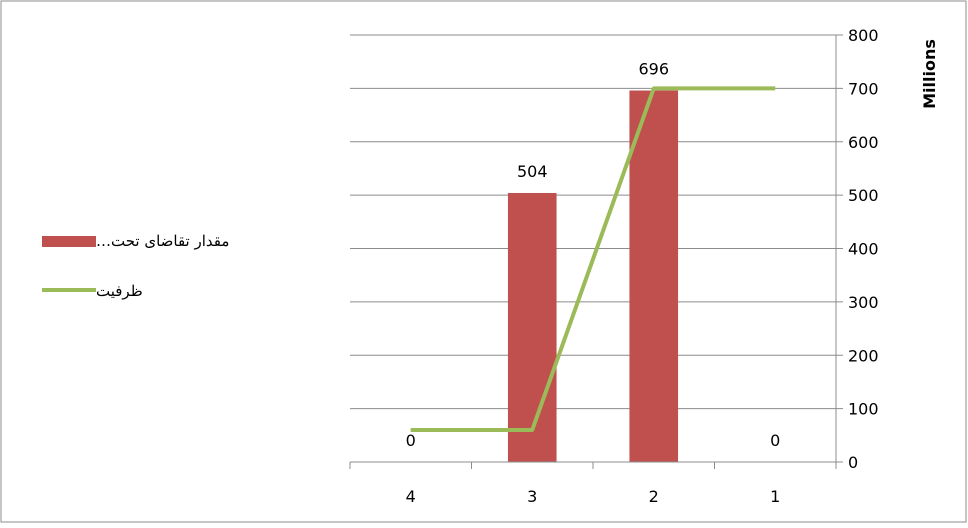 This screenshot has height=528, width=968. I want to click on y-tick-label: 300, so click(863, 302).